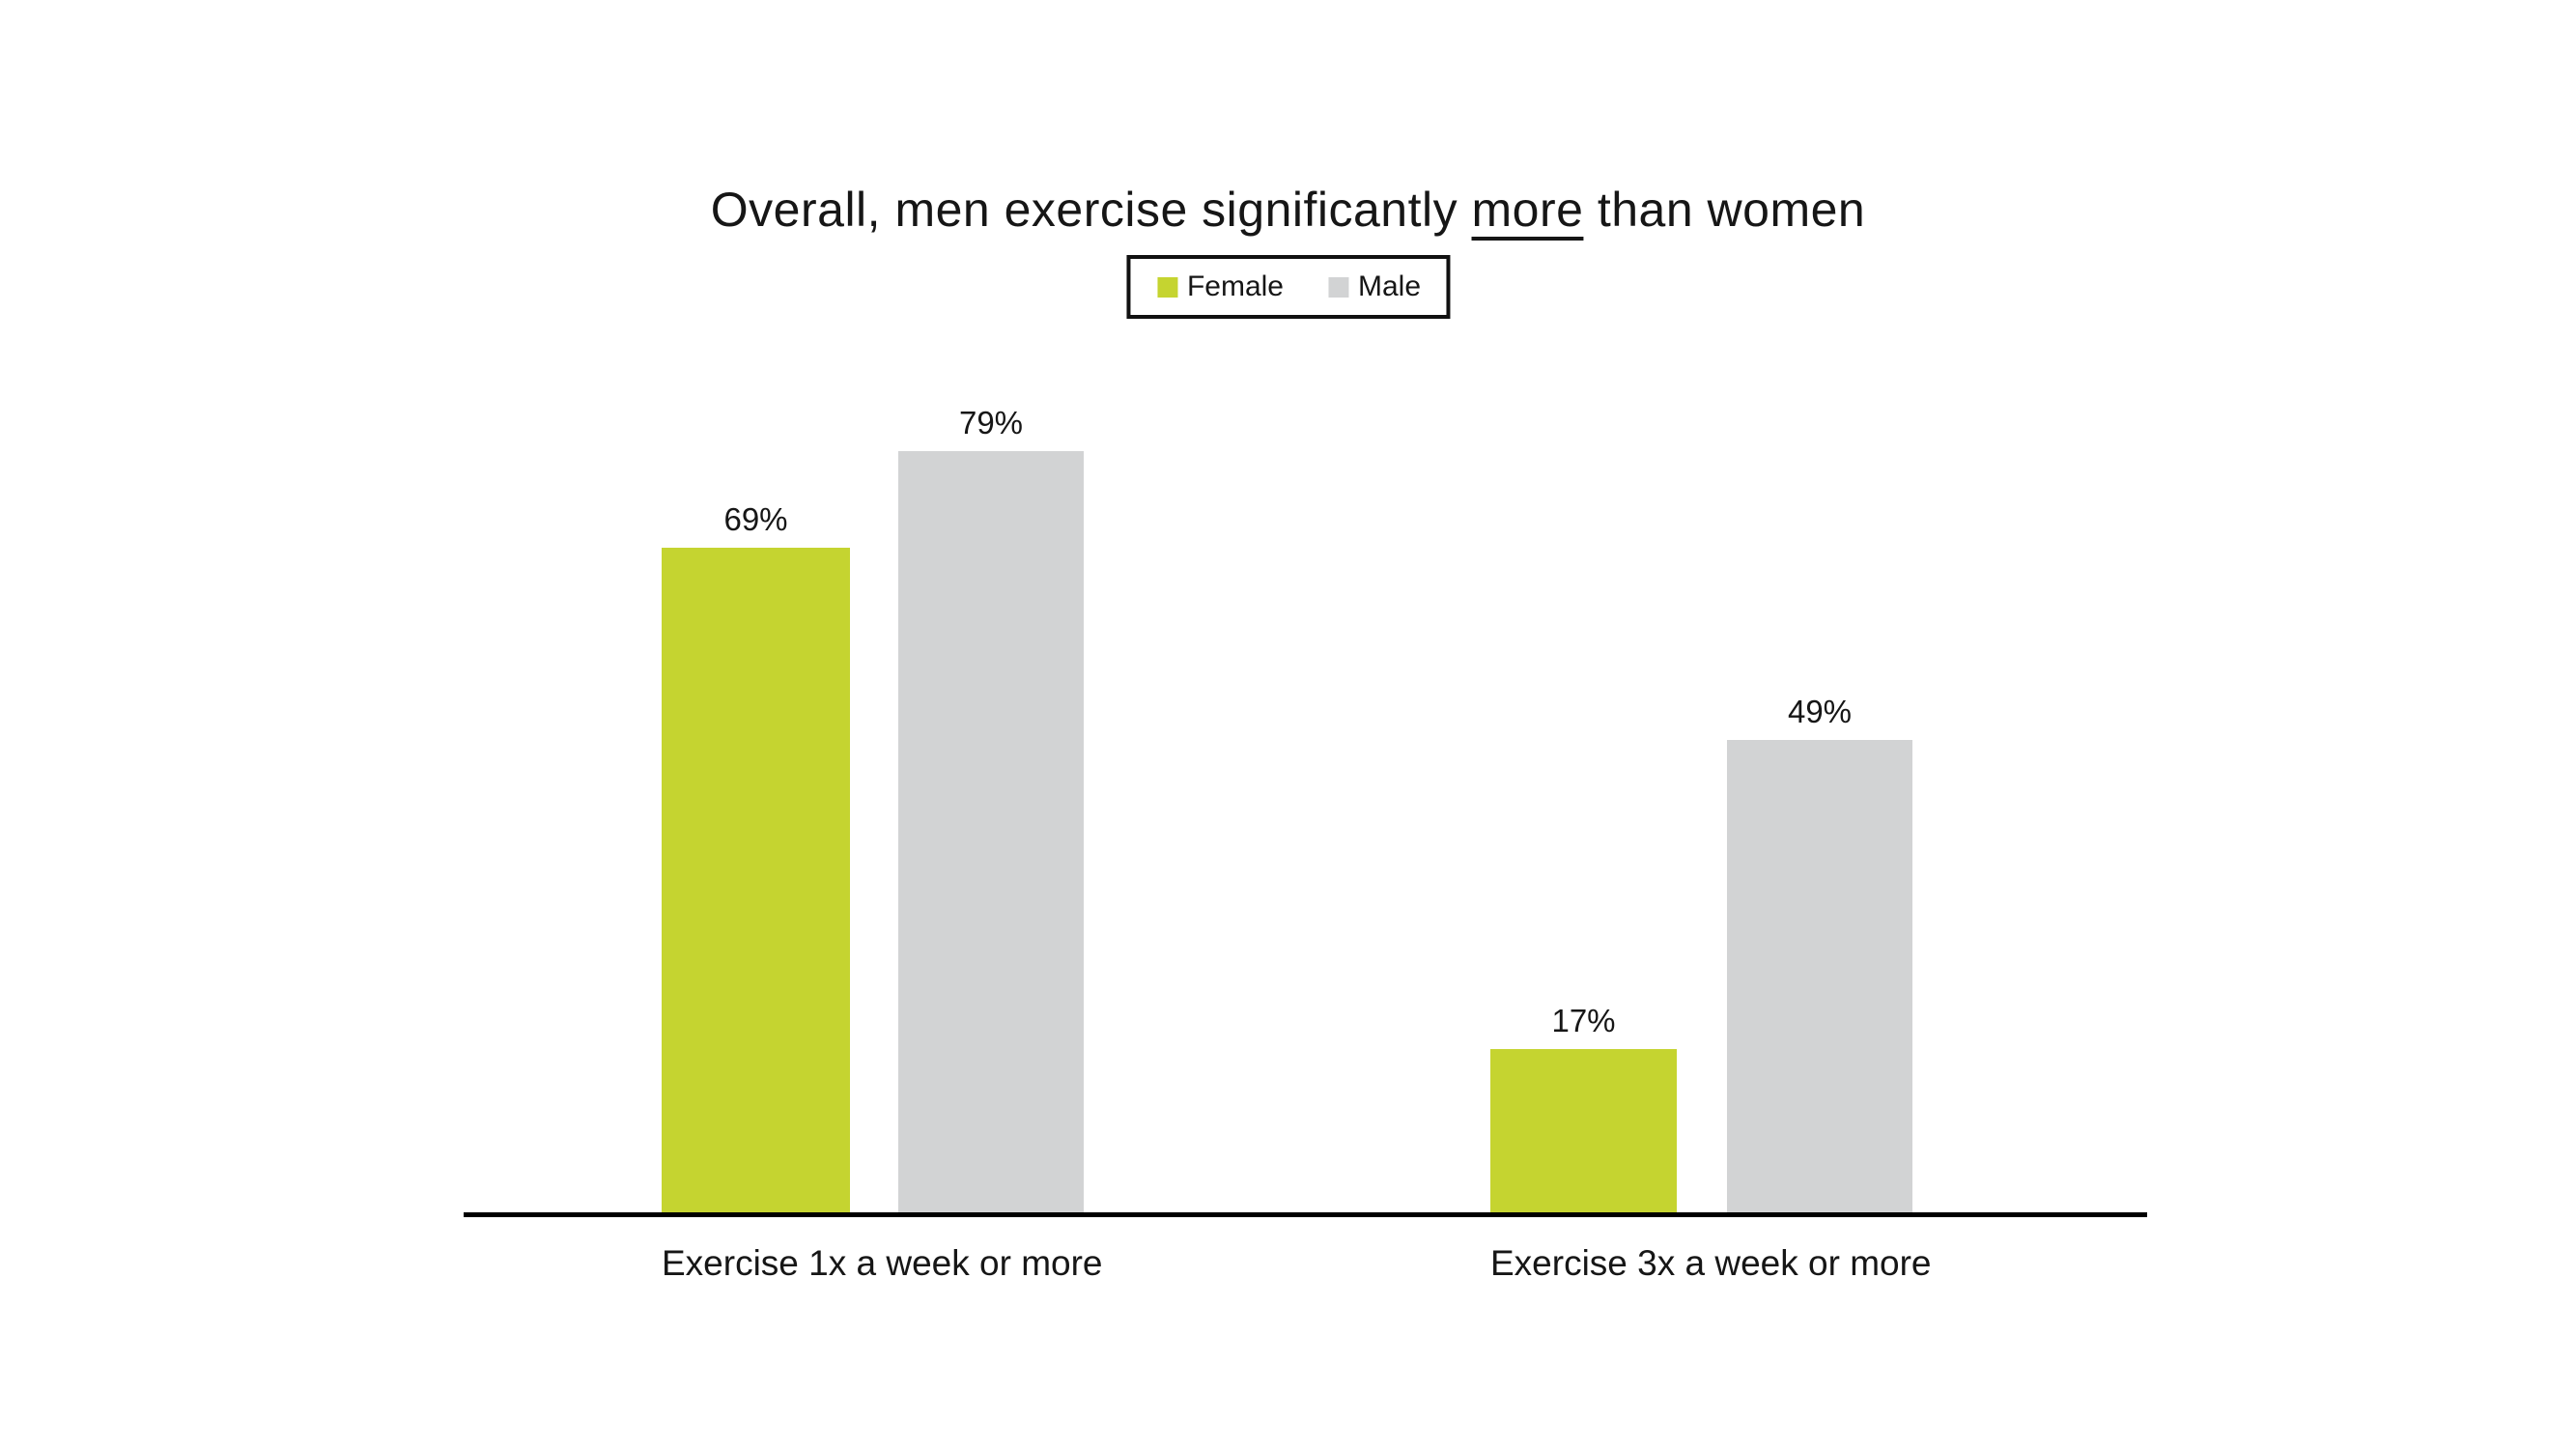 Image resolution: width=2576 pixels, height=1449 pixels. What do you see at coordinates (1724, 210) in the screenshot?
I see `chart-title-suffix: than women` at bounding box center [1724, 210].